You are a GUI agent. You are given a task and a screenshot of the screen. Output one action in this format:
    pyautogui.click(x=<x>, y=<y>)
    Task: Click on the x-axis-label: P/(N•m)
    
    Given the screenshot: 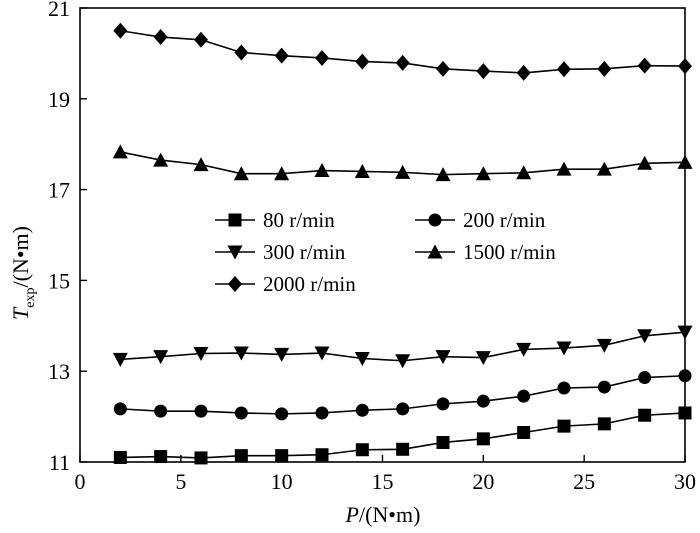 What is the action you would take?
    pyautogui.click(x=383, y=514)
    